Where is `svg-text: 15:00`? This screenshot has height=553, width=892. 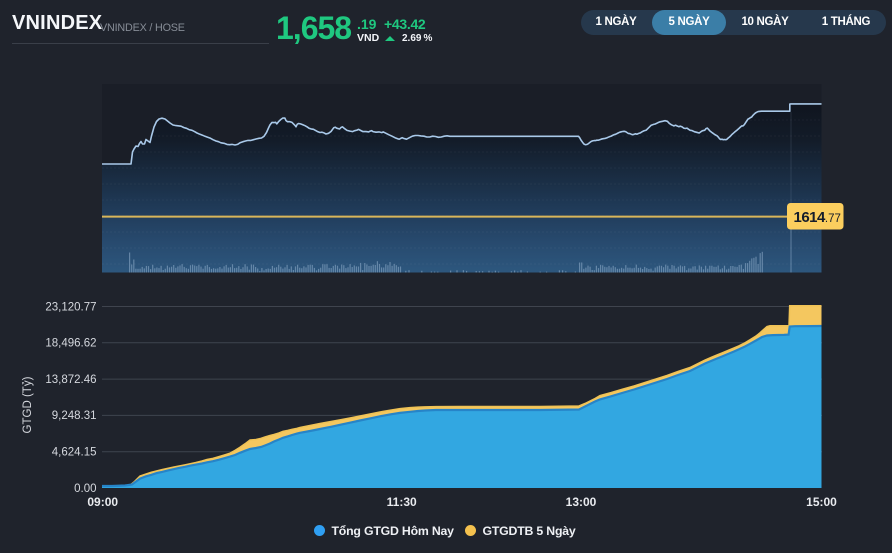 svg-text: 15:00 is located at coordinates (821, 502).